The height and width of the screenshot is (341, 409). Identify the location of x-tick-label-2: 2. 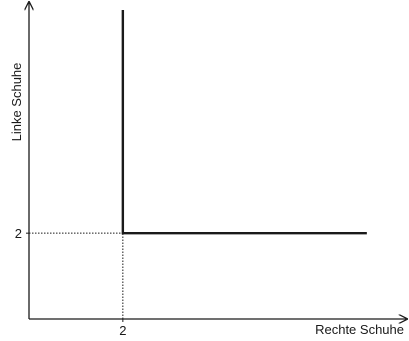
(122, 330).